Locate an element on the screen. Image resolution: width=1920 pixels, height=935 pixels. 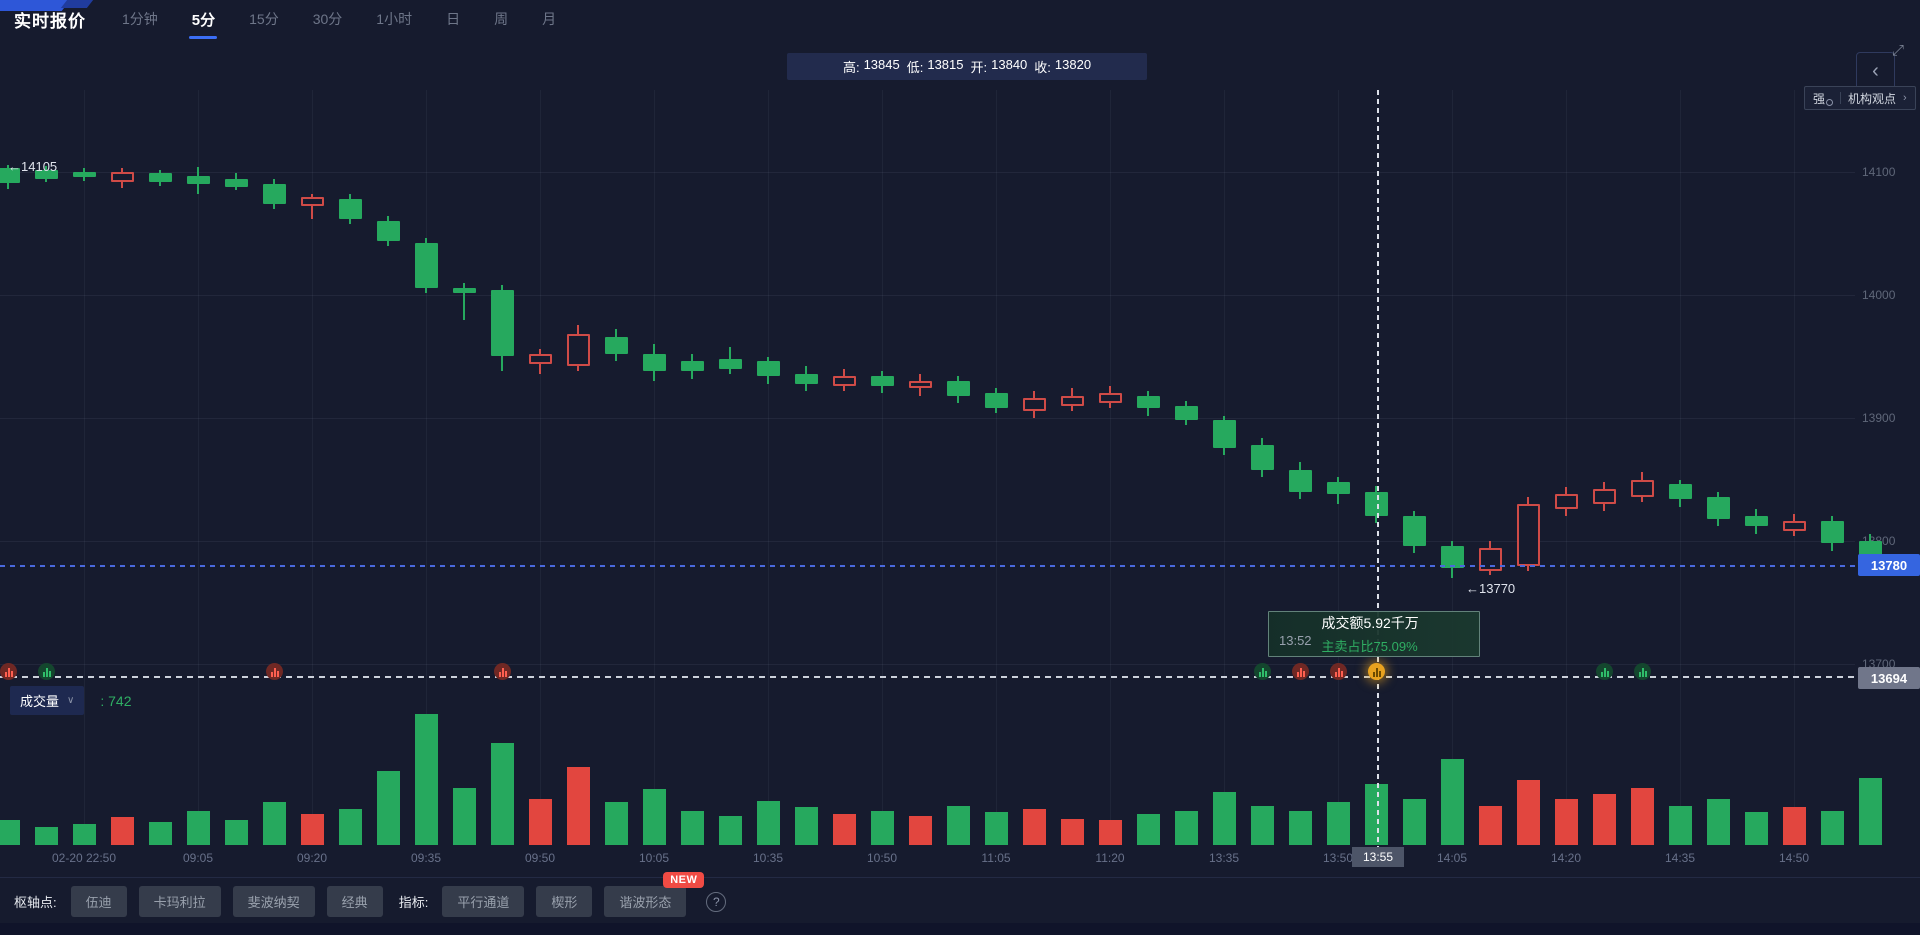
timeframe-tab-周: 周 is located at coordinates (501, 19).